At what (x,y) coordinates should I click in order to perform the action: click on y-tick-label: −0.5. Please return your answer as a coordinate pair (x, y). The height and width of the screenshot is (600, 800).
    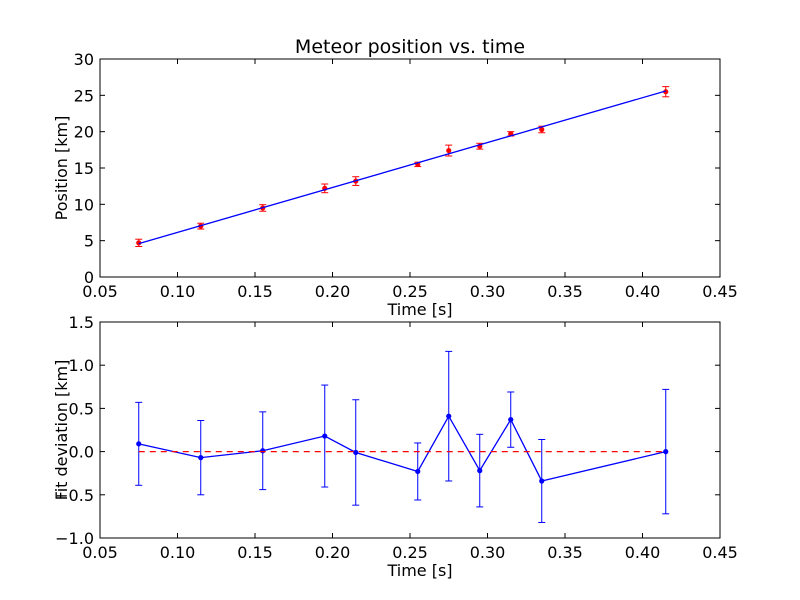
    Looking at the image, I should click on (74, 495).